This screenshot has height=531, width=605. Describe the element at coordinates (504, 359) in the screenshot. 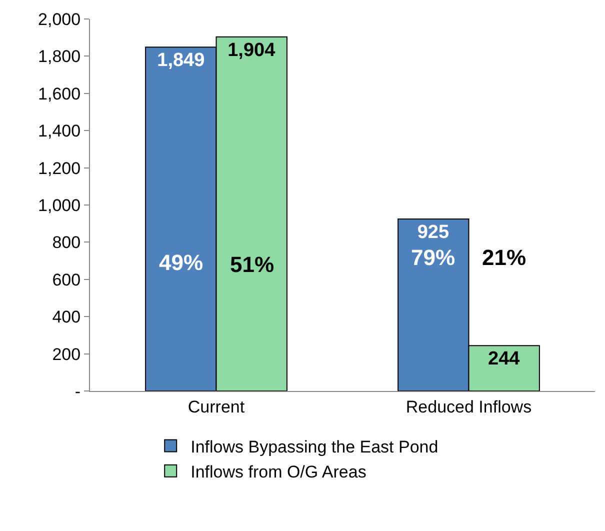

I see `data-label: 244` at that location.